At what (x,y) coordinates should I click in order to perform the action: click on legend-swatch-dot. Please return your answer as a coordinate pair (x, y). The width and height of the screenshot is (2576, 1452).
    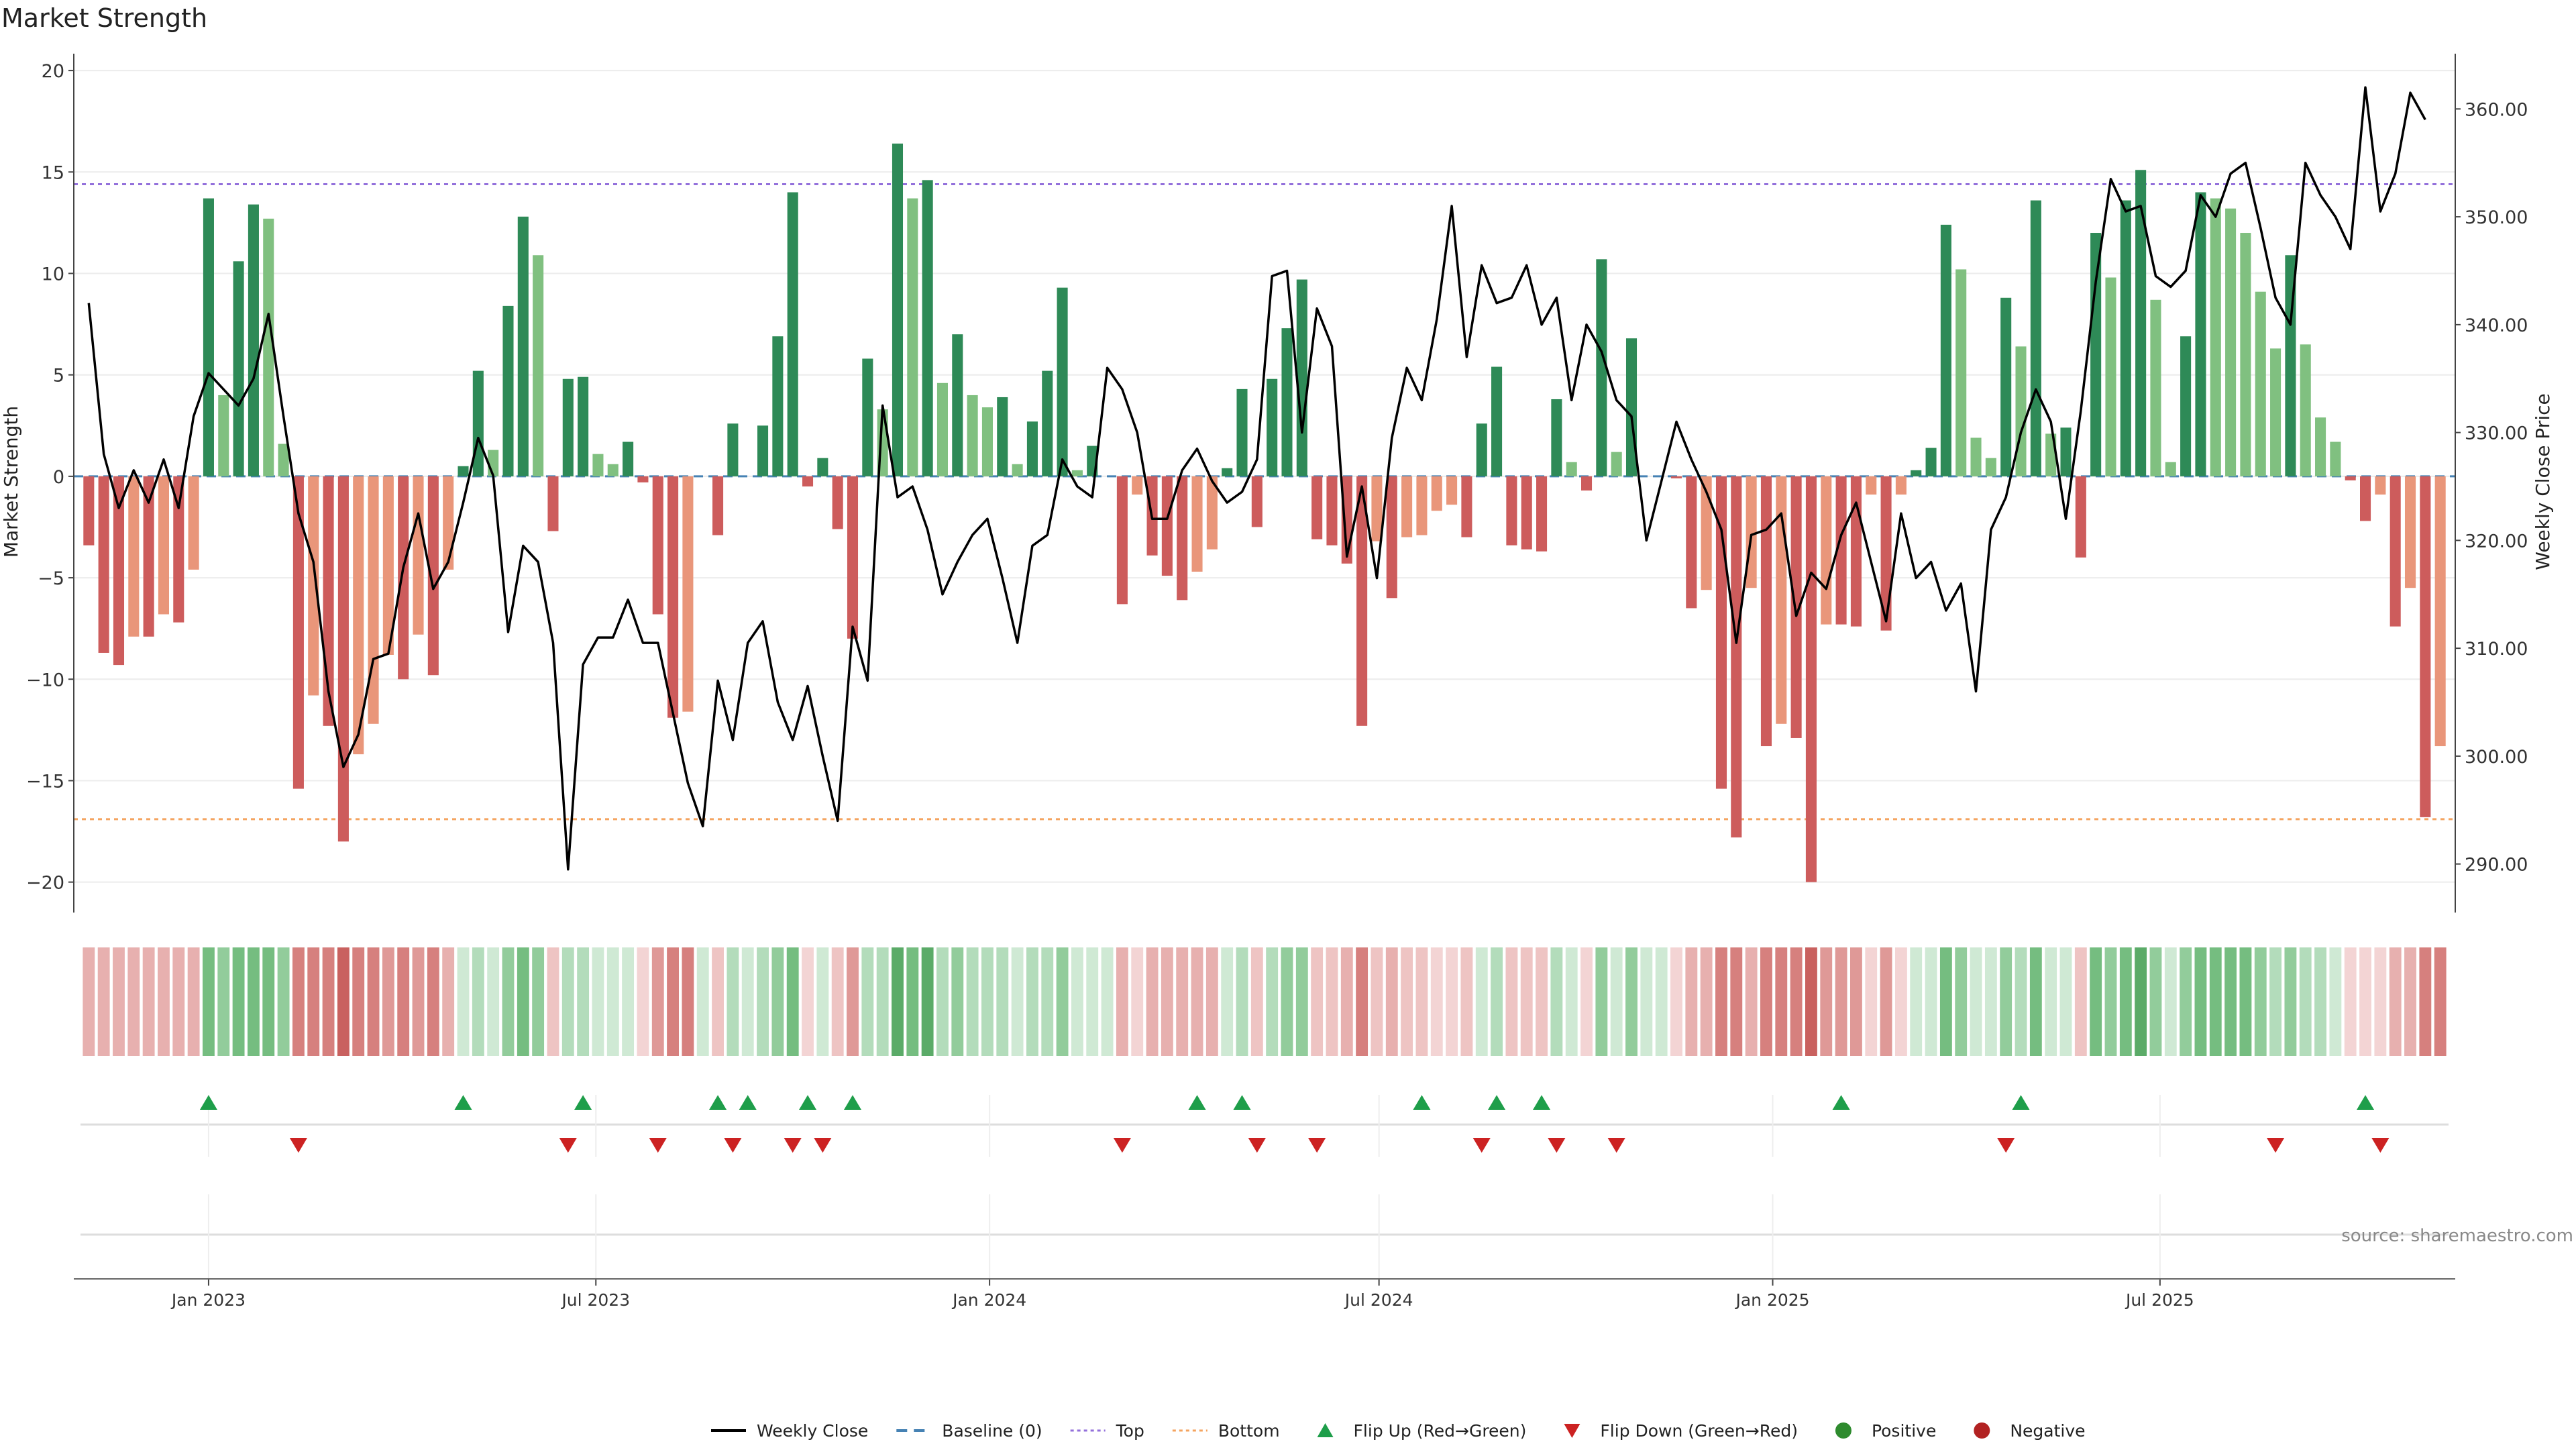
    Looking at the image, I should click on (1982, 1431).